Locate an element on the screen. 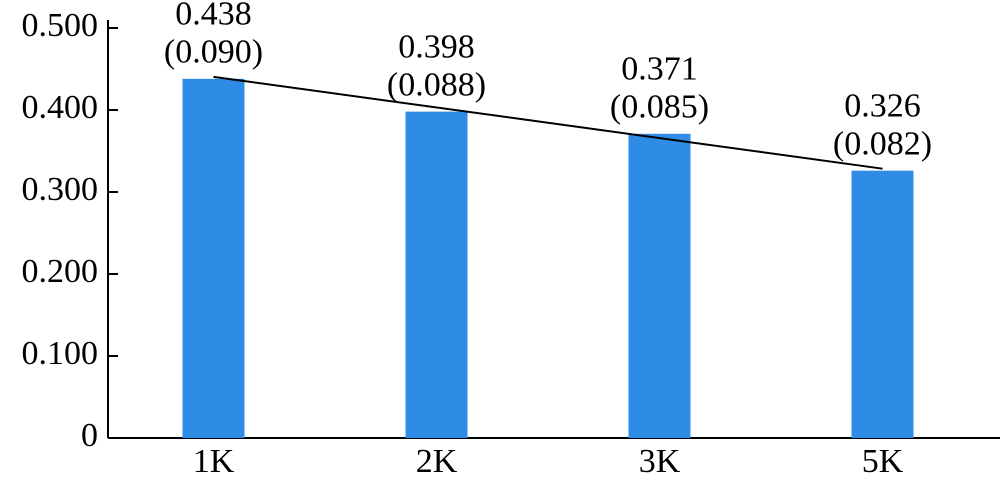  x-tick-label: 5K is located at coordinates (883, 461).